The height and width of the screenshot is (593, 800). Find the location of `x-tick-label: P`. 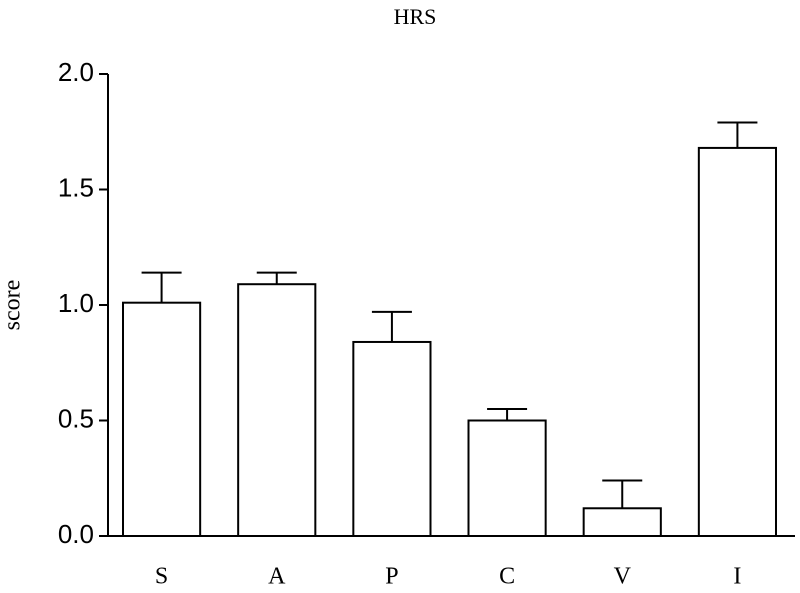

x-tick-label: P is located at coordinates (391, 577).